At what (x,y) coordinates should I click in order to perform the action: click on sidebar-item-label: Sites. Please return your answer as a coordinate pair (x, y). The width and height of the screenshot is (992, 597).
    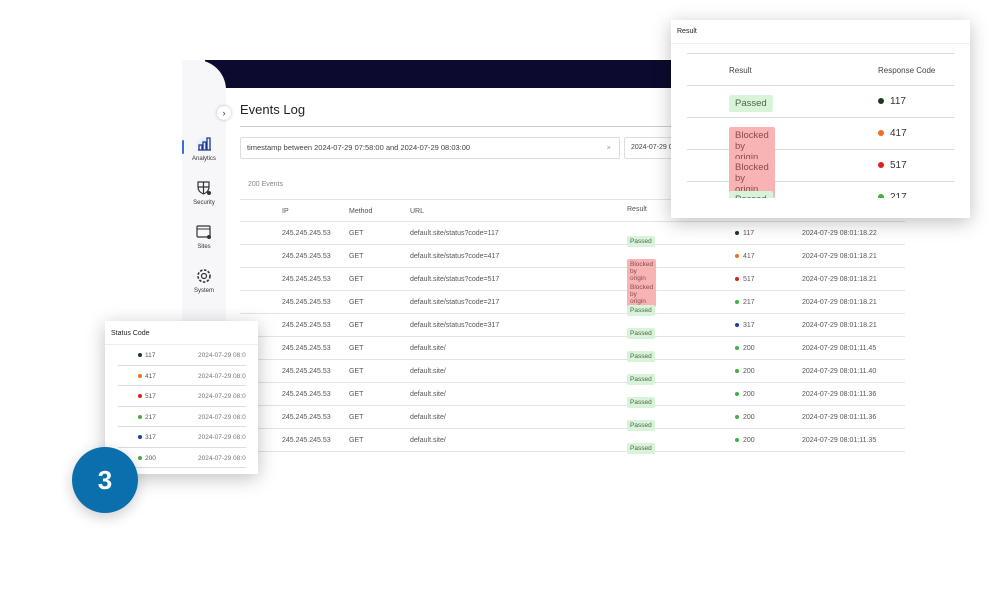
    Looking at the image, I should click on (204, 247).